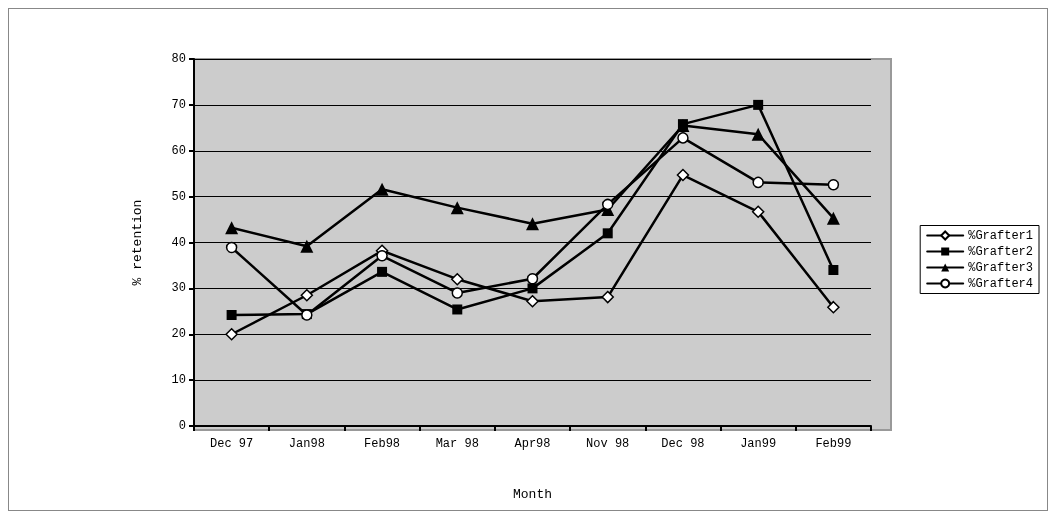 Image resolution: width=1058 pixels, height=521 pixels. What do you see at coordinates (457, 444) in the screenshot?
I see `x-tick-label: Mar 98` at bounding box center [457, 444].